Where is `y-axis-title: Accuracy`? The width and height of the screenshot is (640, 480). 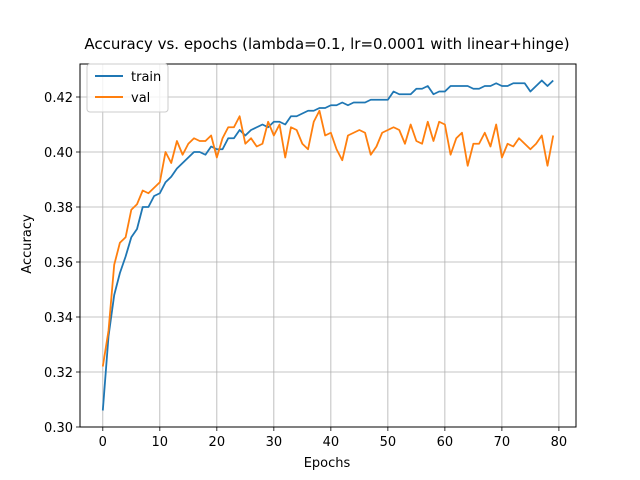 y-axis-title: Accuracy is located at coordinates (27, 244).